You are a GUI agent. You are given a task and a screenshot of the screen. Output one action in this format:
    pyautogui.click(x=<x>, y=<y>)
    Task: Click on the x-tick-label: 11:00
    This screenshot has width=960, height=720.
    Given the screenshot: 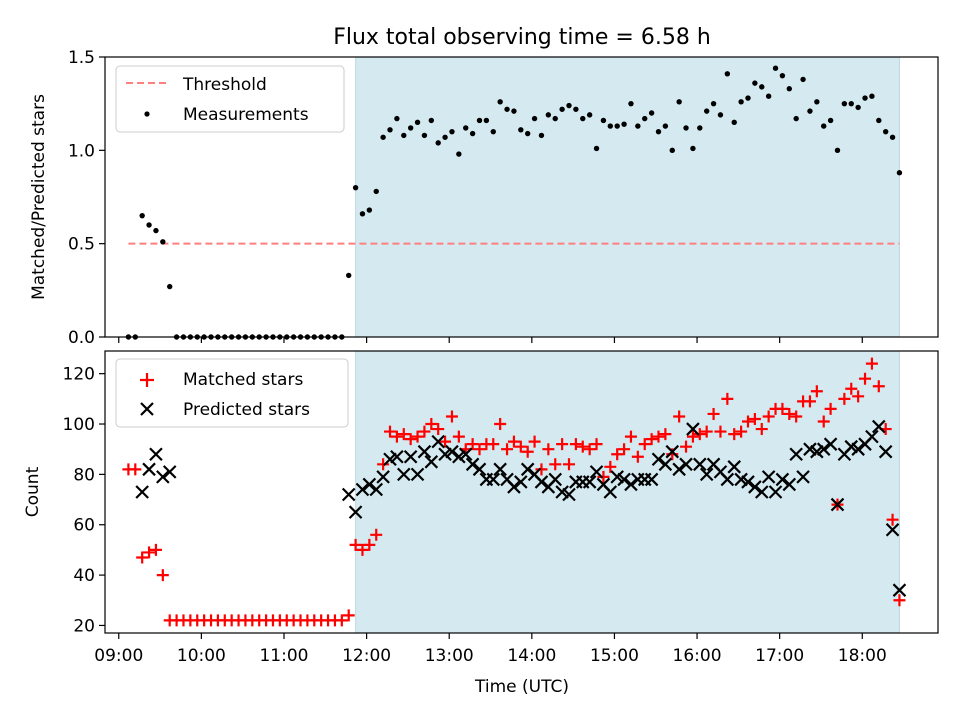 What is the action you would take?
    pyautogui.click(x=283, y=656)
    